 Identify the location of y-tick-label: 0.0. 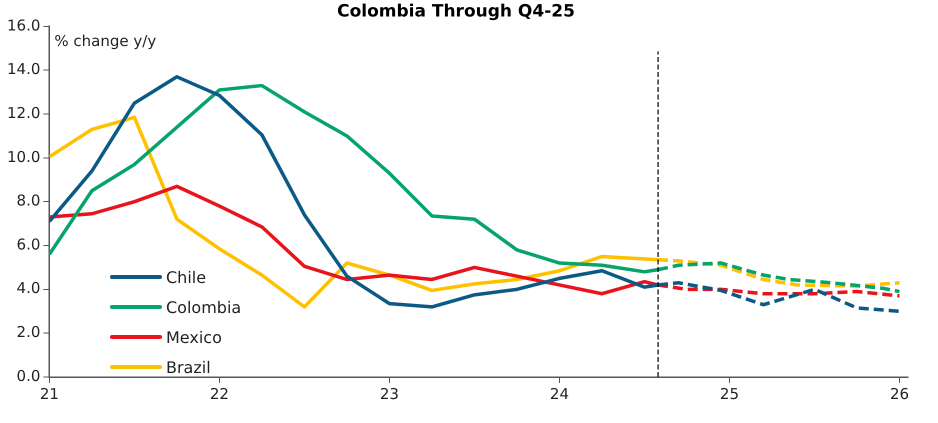
(28, 375).